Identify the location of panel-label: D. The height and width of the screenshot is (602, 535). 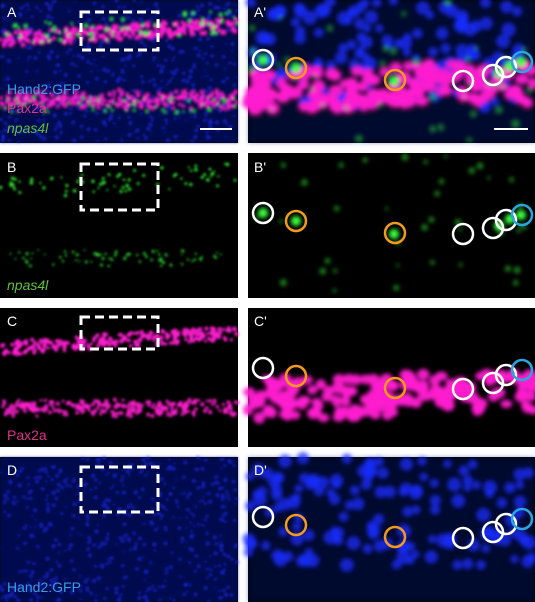
(12, 470).